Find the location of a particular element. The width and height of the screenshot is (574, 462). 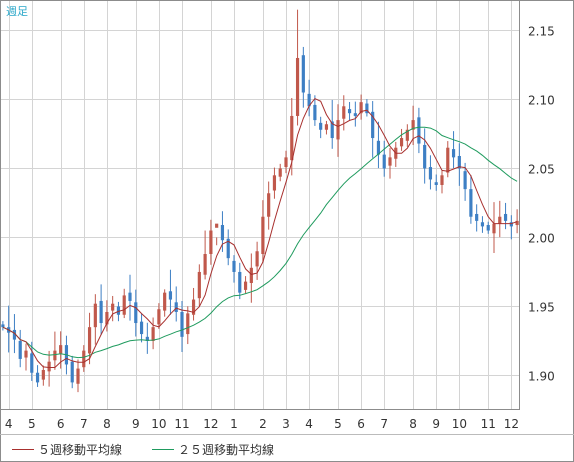

x-tick-label: 2 is located at coordinates (263, 424).